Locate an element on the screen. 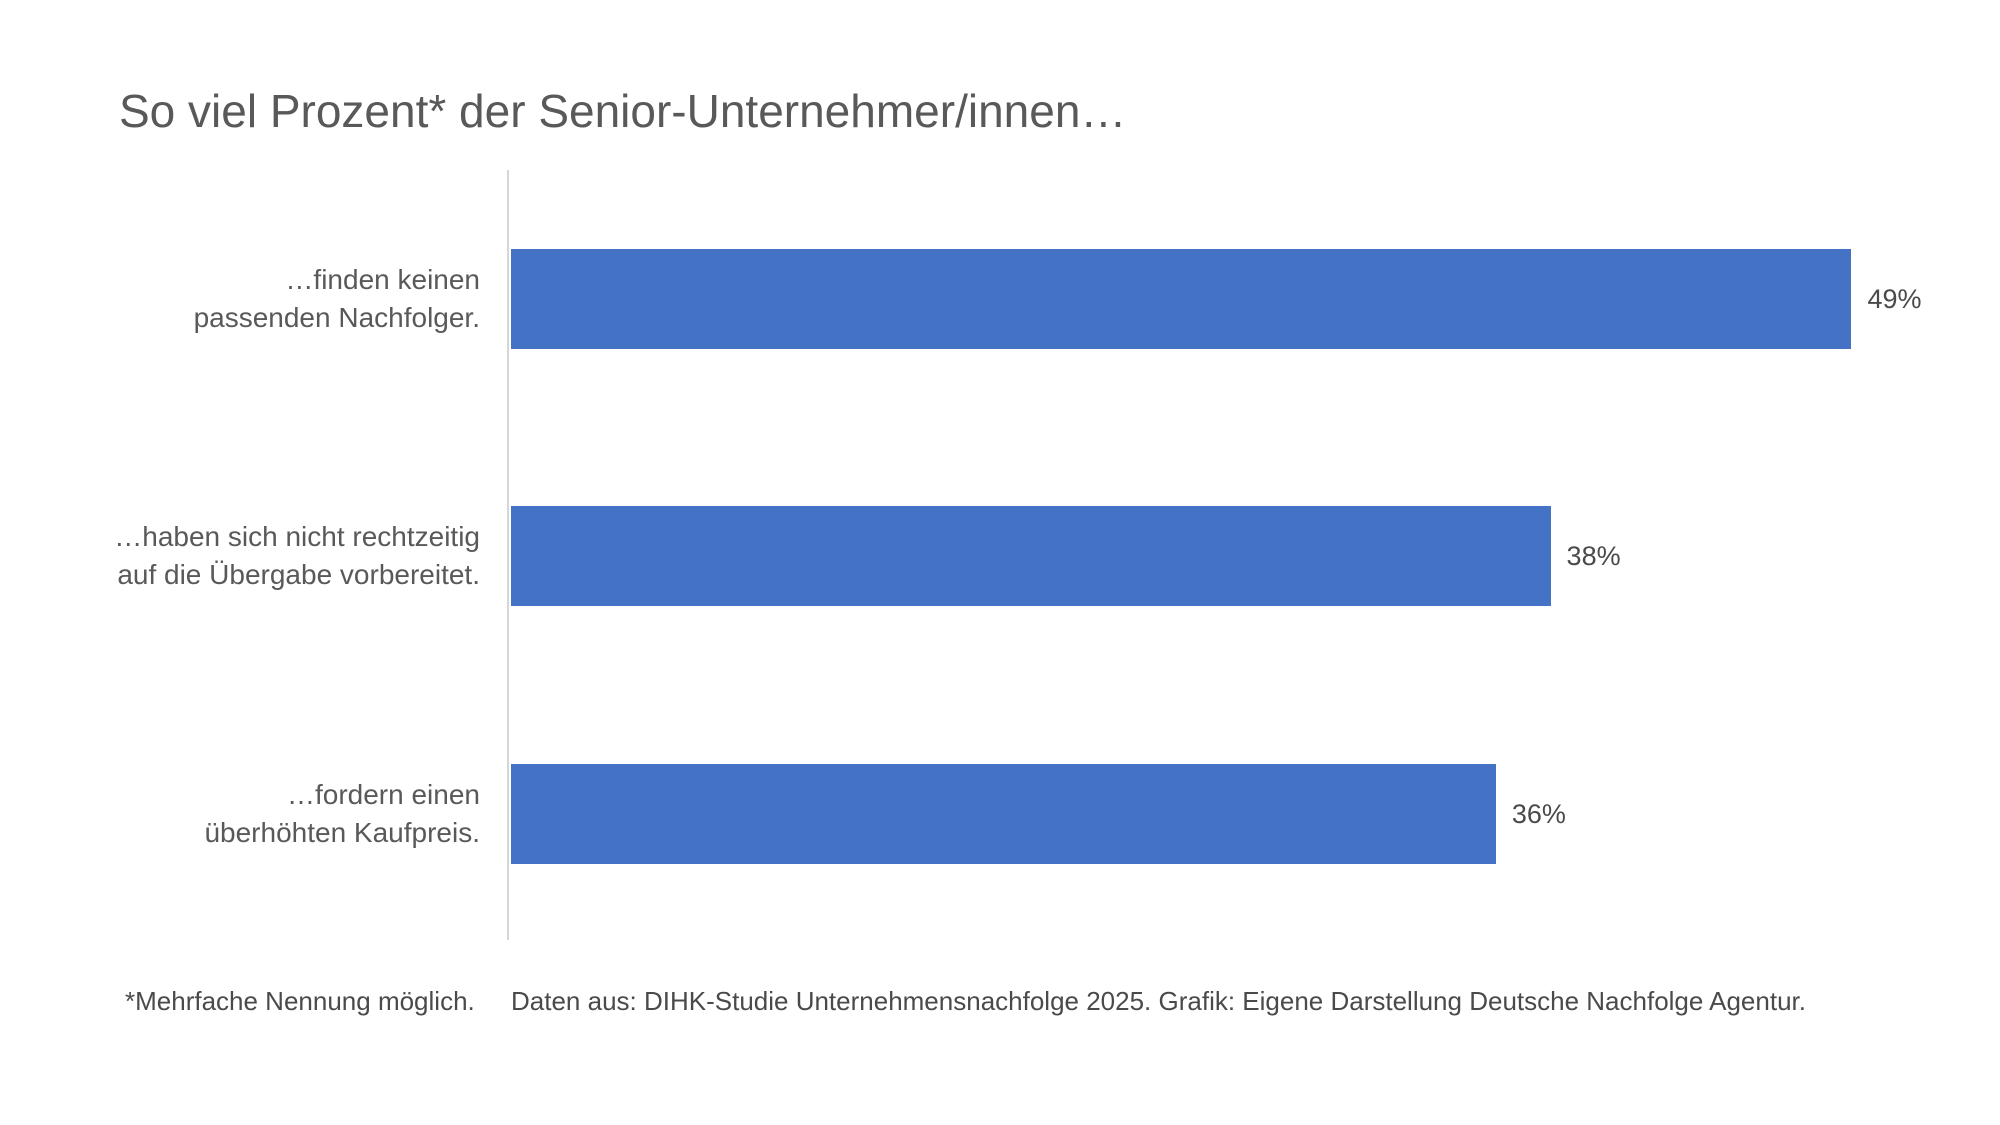 This screenshot has height=1125, width=2000. value-label: 36% is located at coordinates (1538, 813).